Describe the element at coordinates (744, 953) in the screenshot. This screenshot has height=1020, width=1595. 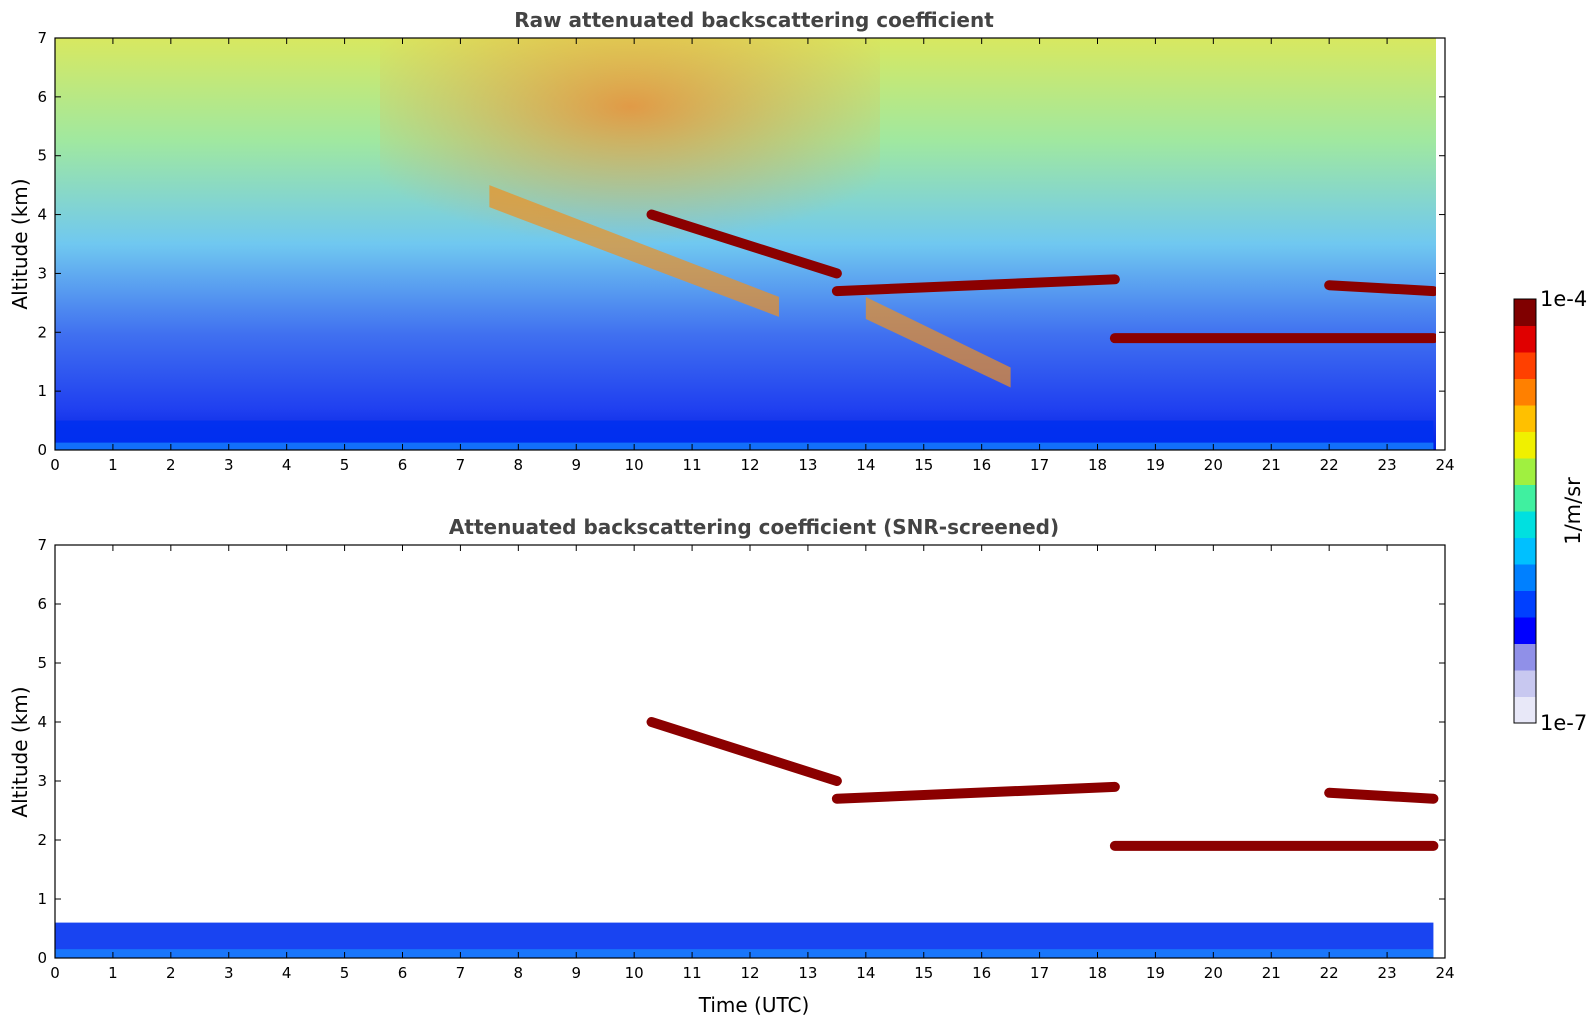
I see `screened-feature-boundary-layer-base` at that location.